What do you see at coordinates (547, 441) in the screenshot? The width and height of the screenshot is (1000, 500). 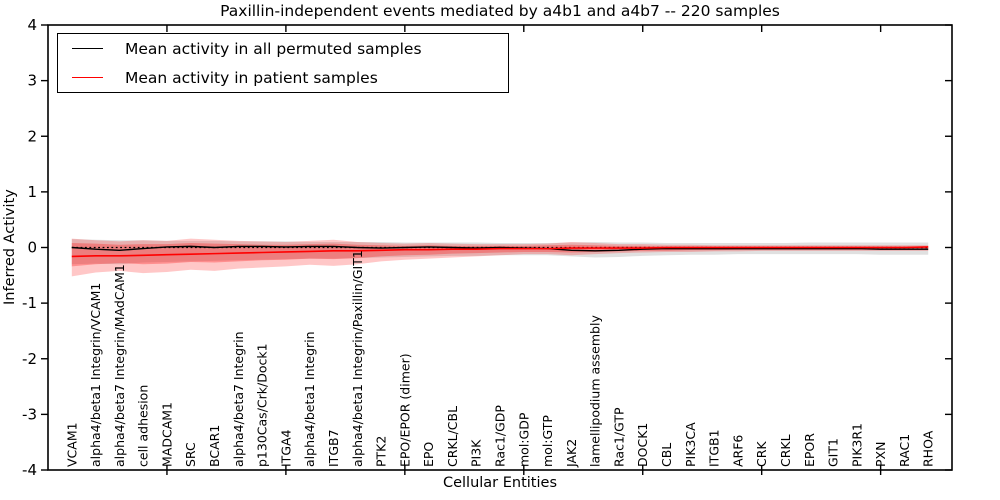 I see `category-label: mol:GTP` at bounding box center [547, 441].